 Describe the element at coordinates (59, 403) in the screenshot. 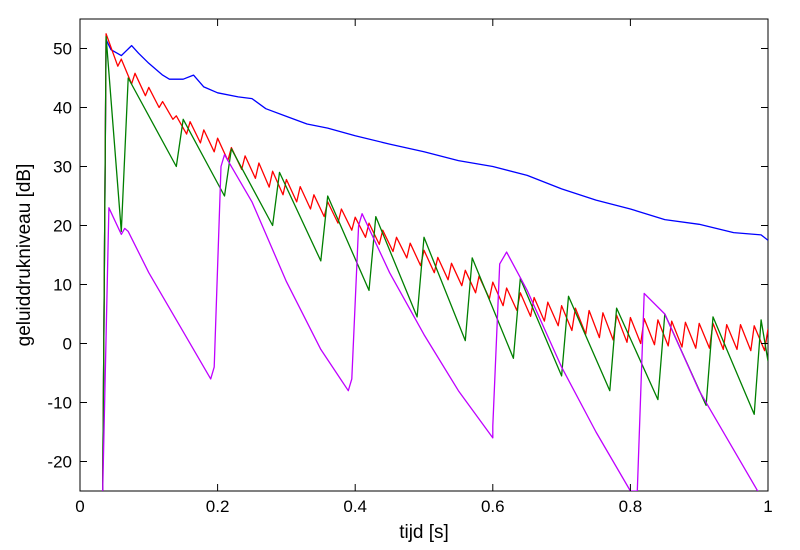

I see `y-tick-label: -10` at that location.